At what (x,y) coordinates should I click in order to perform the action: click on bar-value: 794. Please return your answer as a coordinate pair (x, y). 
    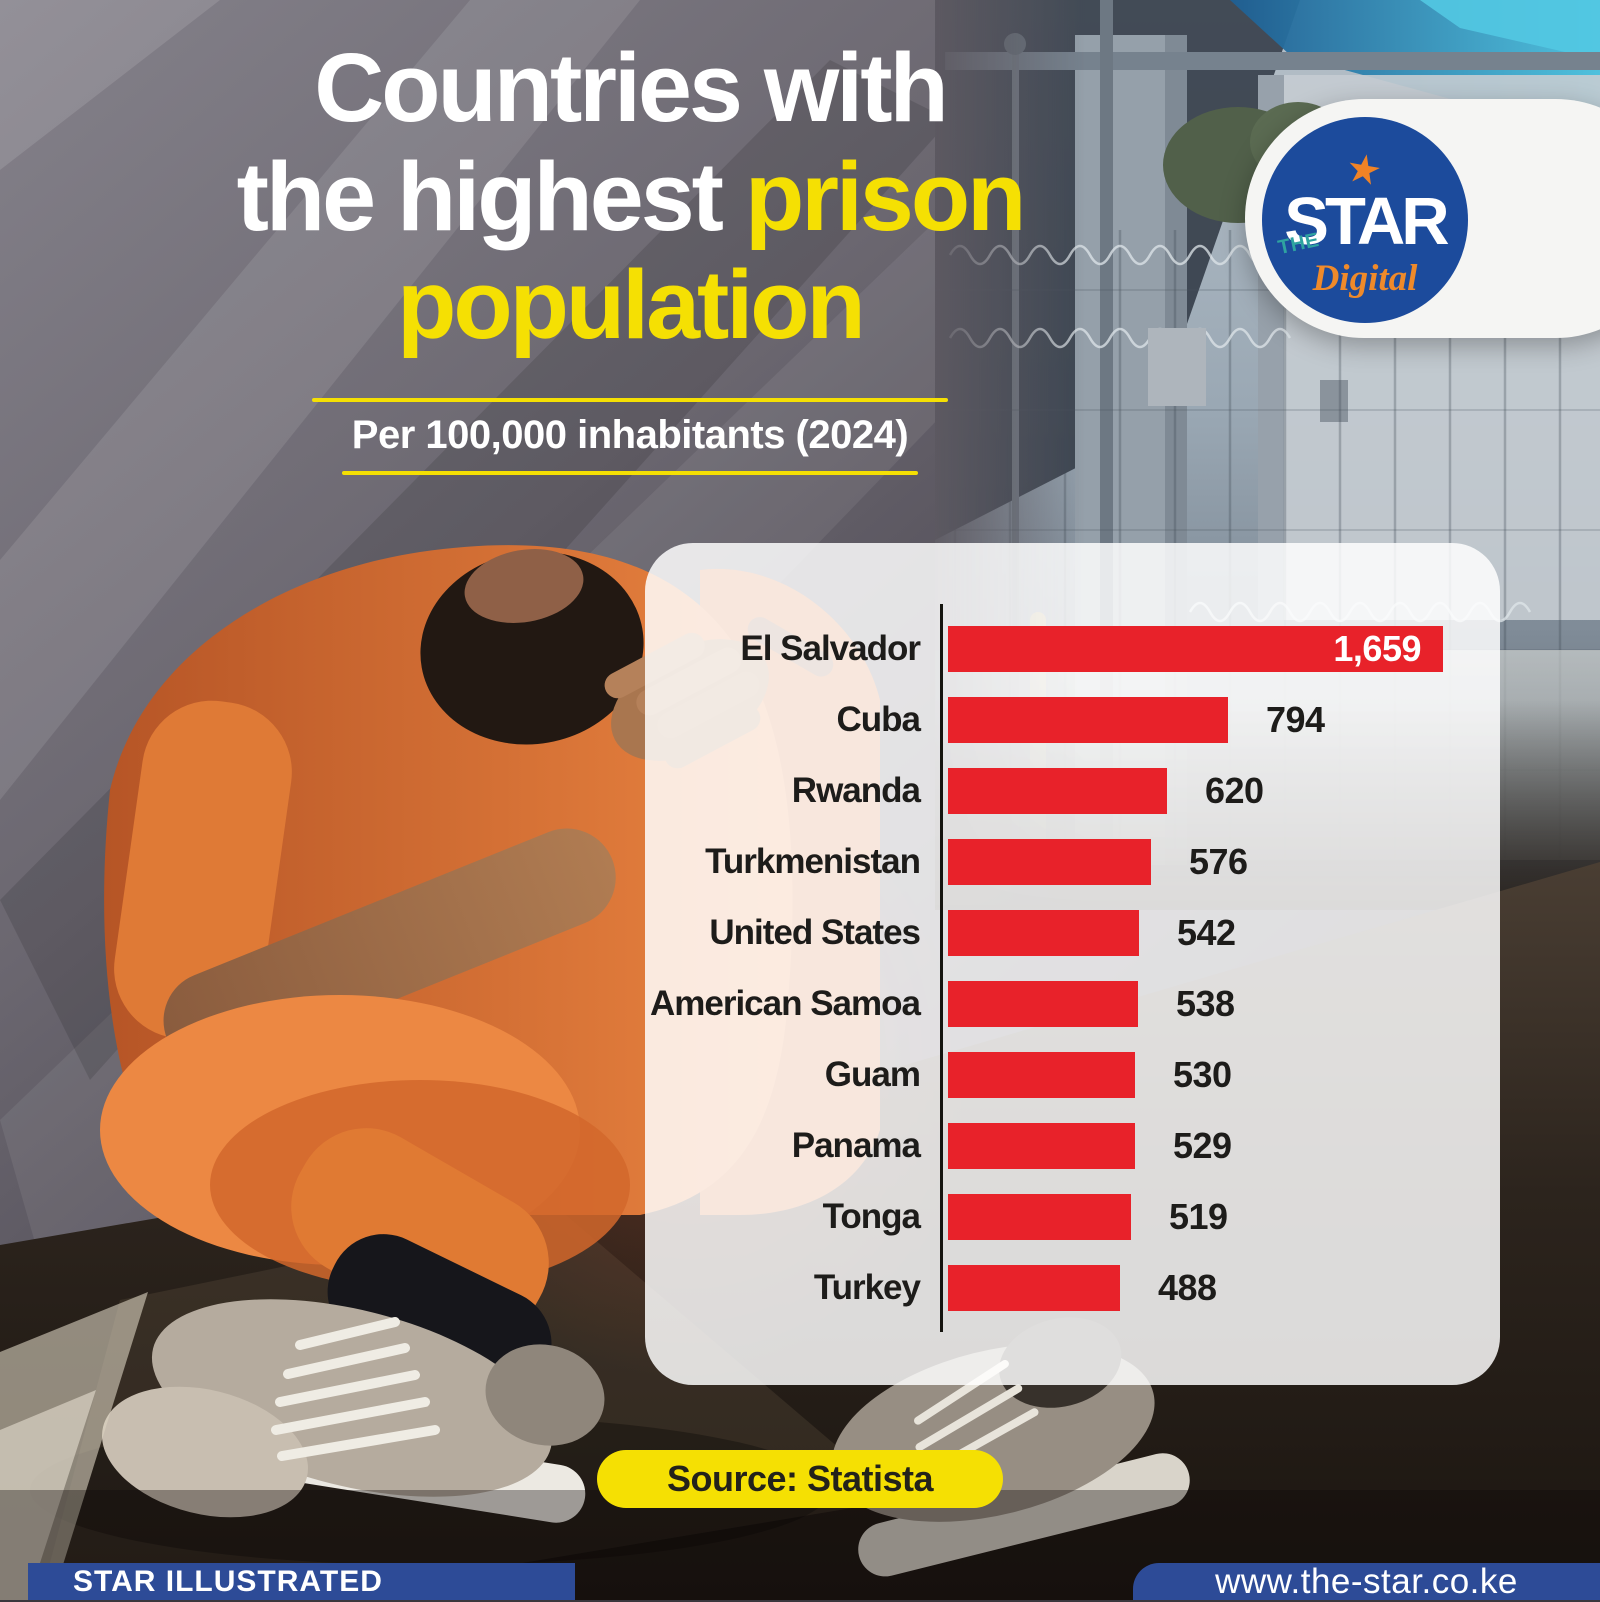
    Looking at the image, I should click on (1295, 719).